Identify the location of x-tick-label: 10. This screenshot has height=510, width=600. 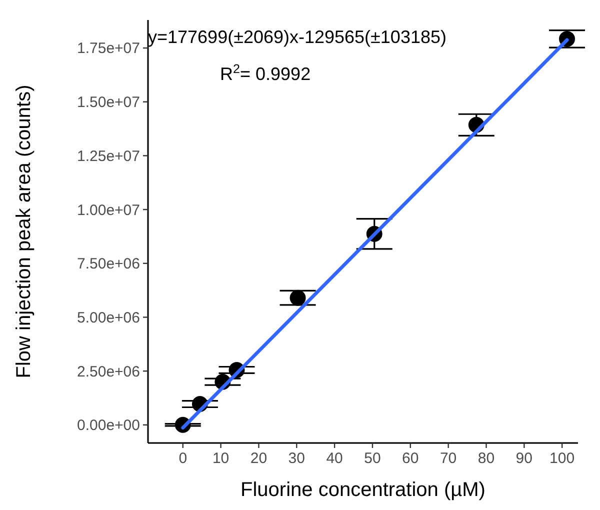
(221, 458).